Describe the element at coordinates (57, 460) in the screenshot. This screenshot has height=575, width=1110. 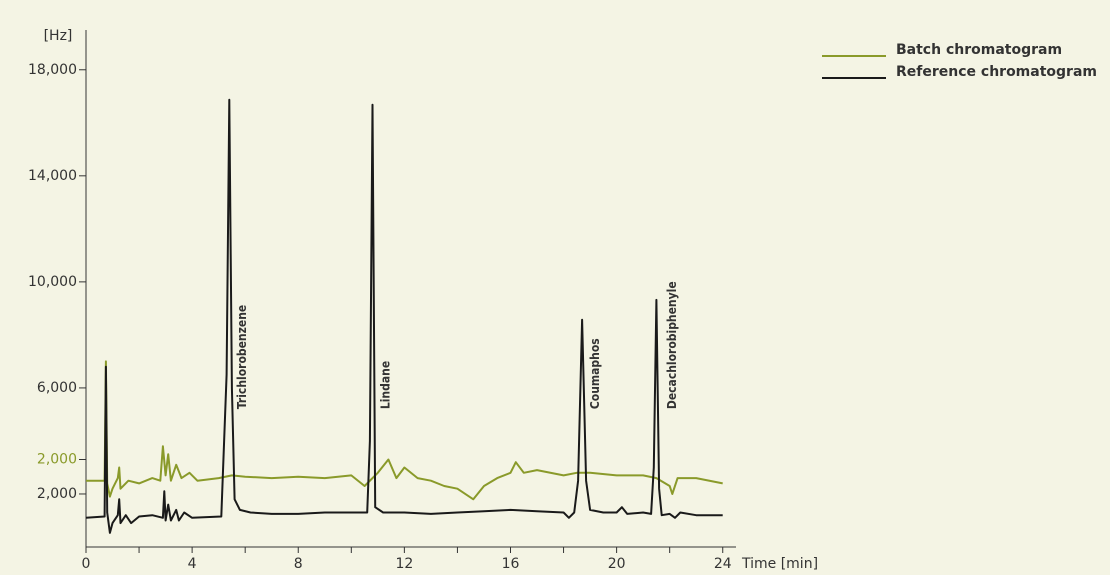
I see `y2-tick-label: 2,000` at that location.